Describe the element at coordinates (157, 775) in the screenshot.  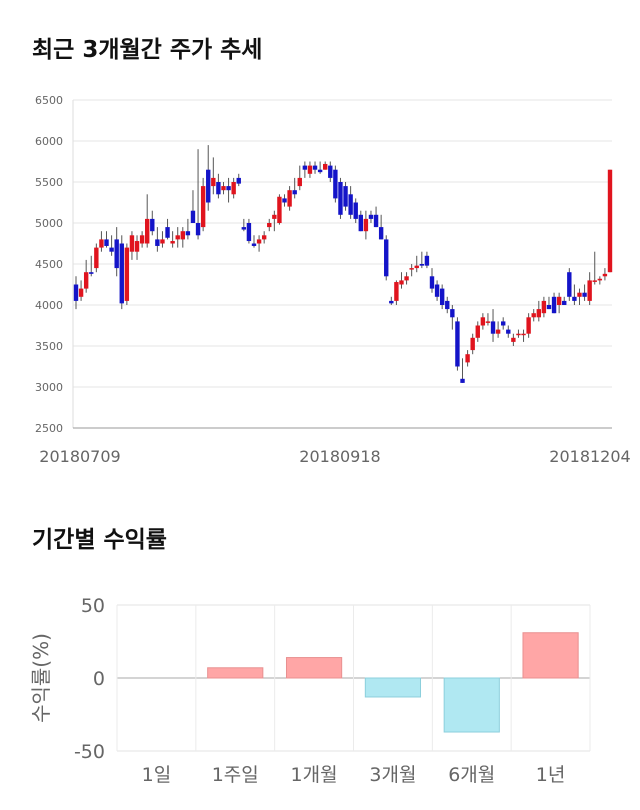
I see `returns-x-tick: 1일` at that location.